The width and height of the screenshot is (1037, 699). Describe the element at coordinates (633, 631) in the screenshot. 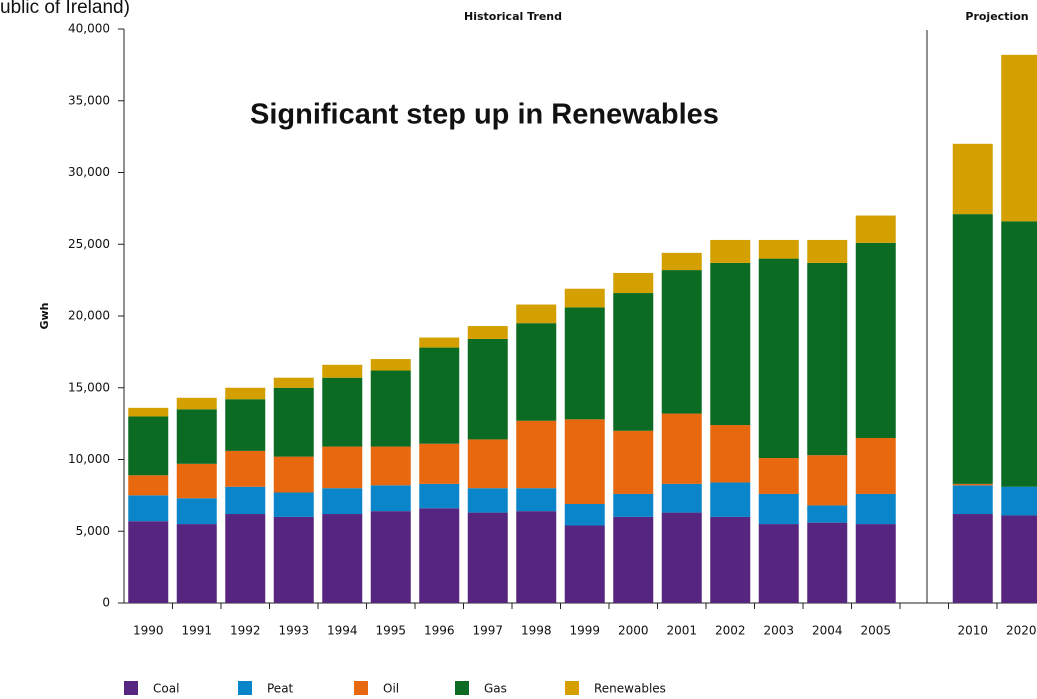

I see `x-tick-label: 2000` at that location.